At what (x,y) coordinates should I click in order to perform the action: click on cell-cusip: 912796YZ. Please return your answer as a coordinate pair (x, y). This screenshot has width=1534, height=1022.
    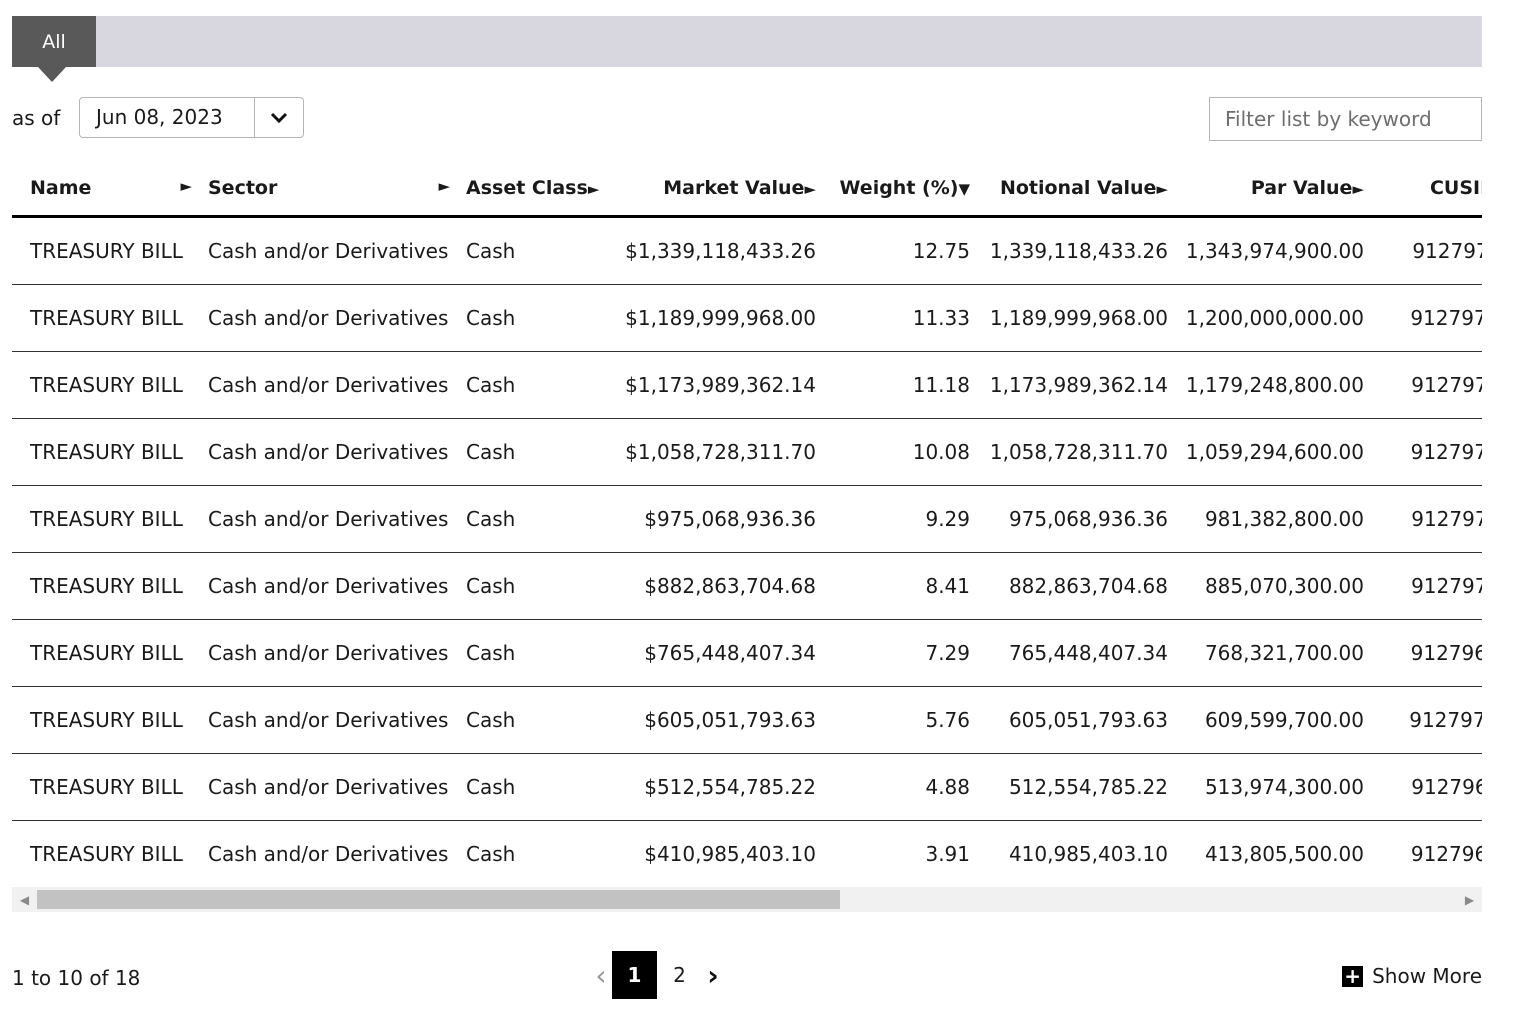
    Looking at the image, I should click on (1427, 853).